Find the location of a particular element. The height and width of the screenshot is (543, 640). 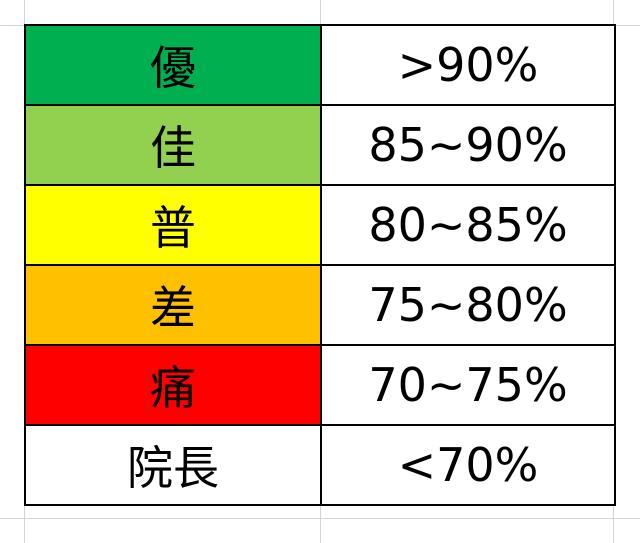

legend-row: 差 75~80% is located at coordinates (320, 305).